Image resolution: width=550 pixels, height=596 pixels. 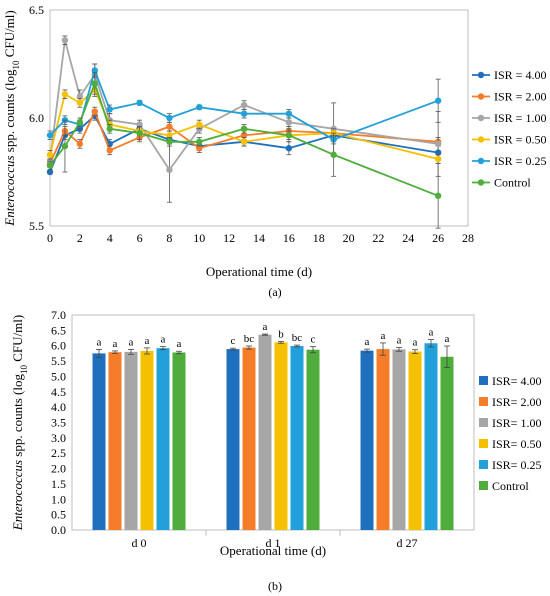 I want to click on y-tick-label: 2.5, so click(x=58, y=453).